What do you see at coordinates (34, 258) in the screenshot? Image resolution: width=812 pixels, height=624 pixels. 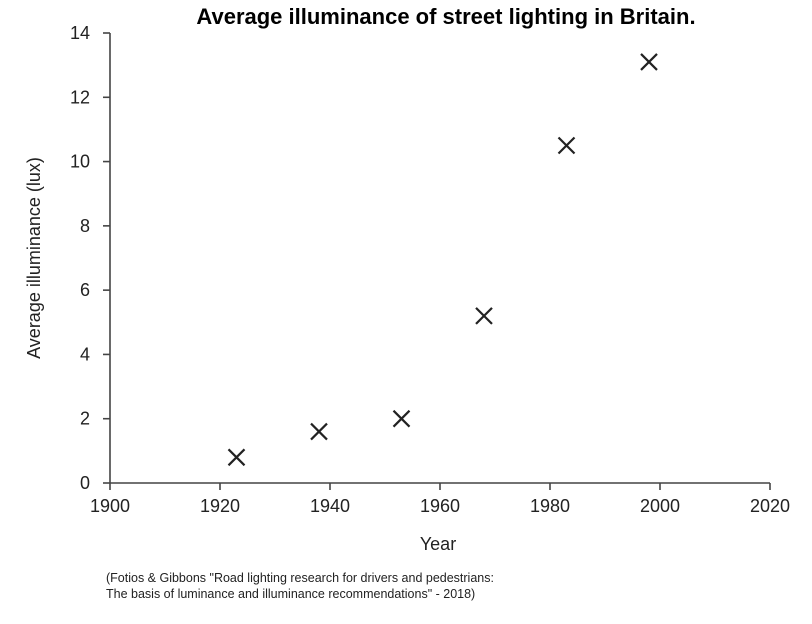 I see `y-axis-label: Average illuminance (lux)` at bounding box center [34, 258].